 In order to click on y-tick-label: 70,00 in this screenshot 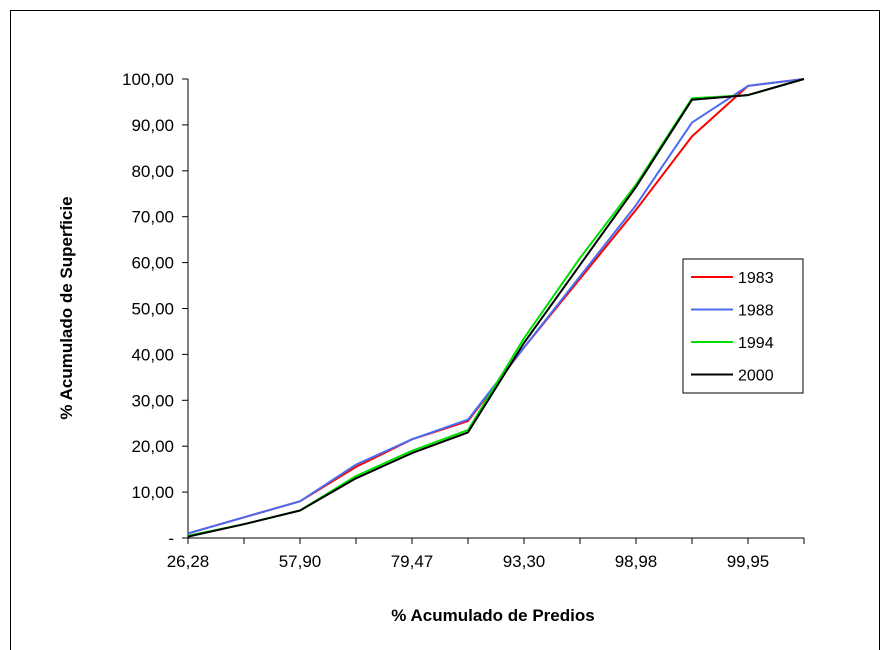, I will do `click(152, 217)`.